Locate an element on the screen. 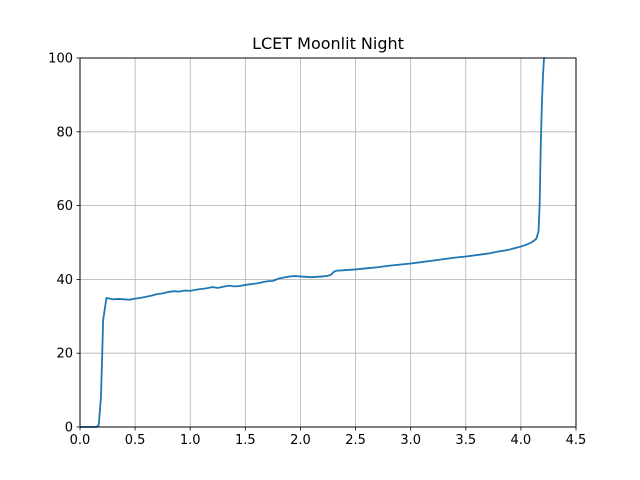 Image resolution: width=640 pixels, height=480 pixels. x-tick-label: 2.0 is located at coordinates (300, 440).